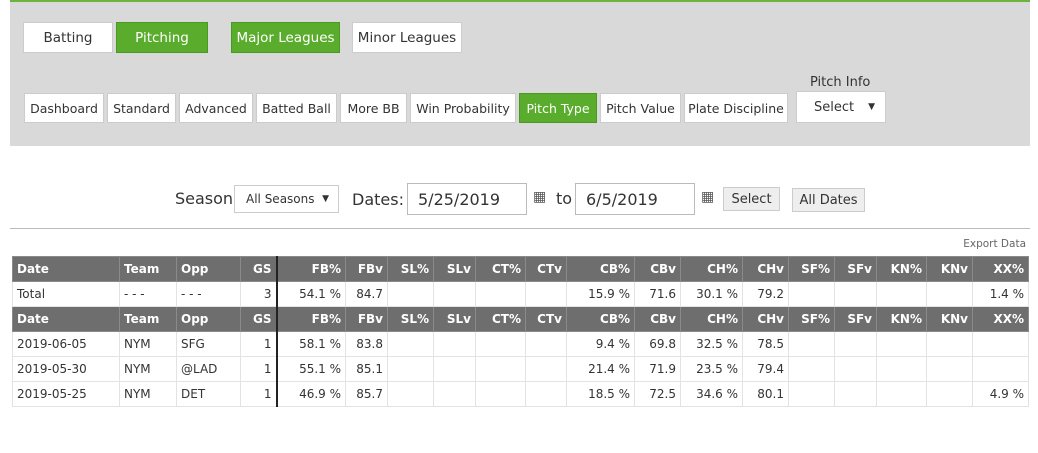  What do you see at coordinates (64, 108) in the screenshot?
I see `tab-dashboard: Dashboard` at bounding box center [64, 108].